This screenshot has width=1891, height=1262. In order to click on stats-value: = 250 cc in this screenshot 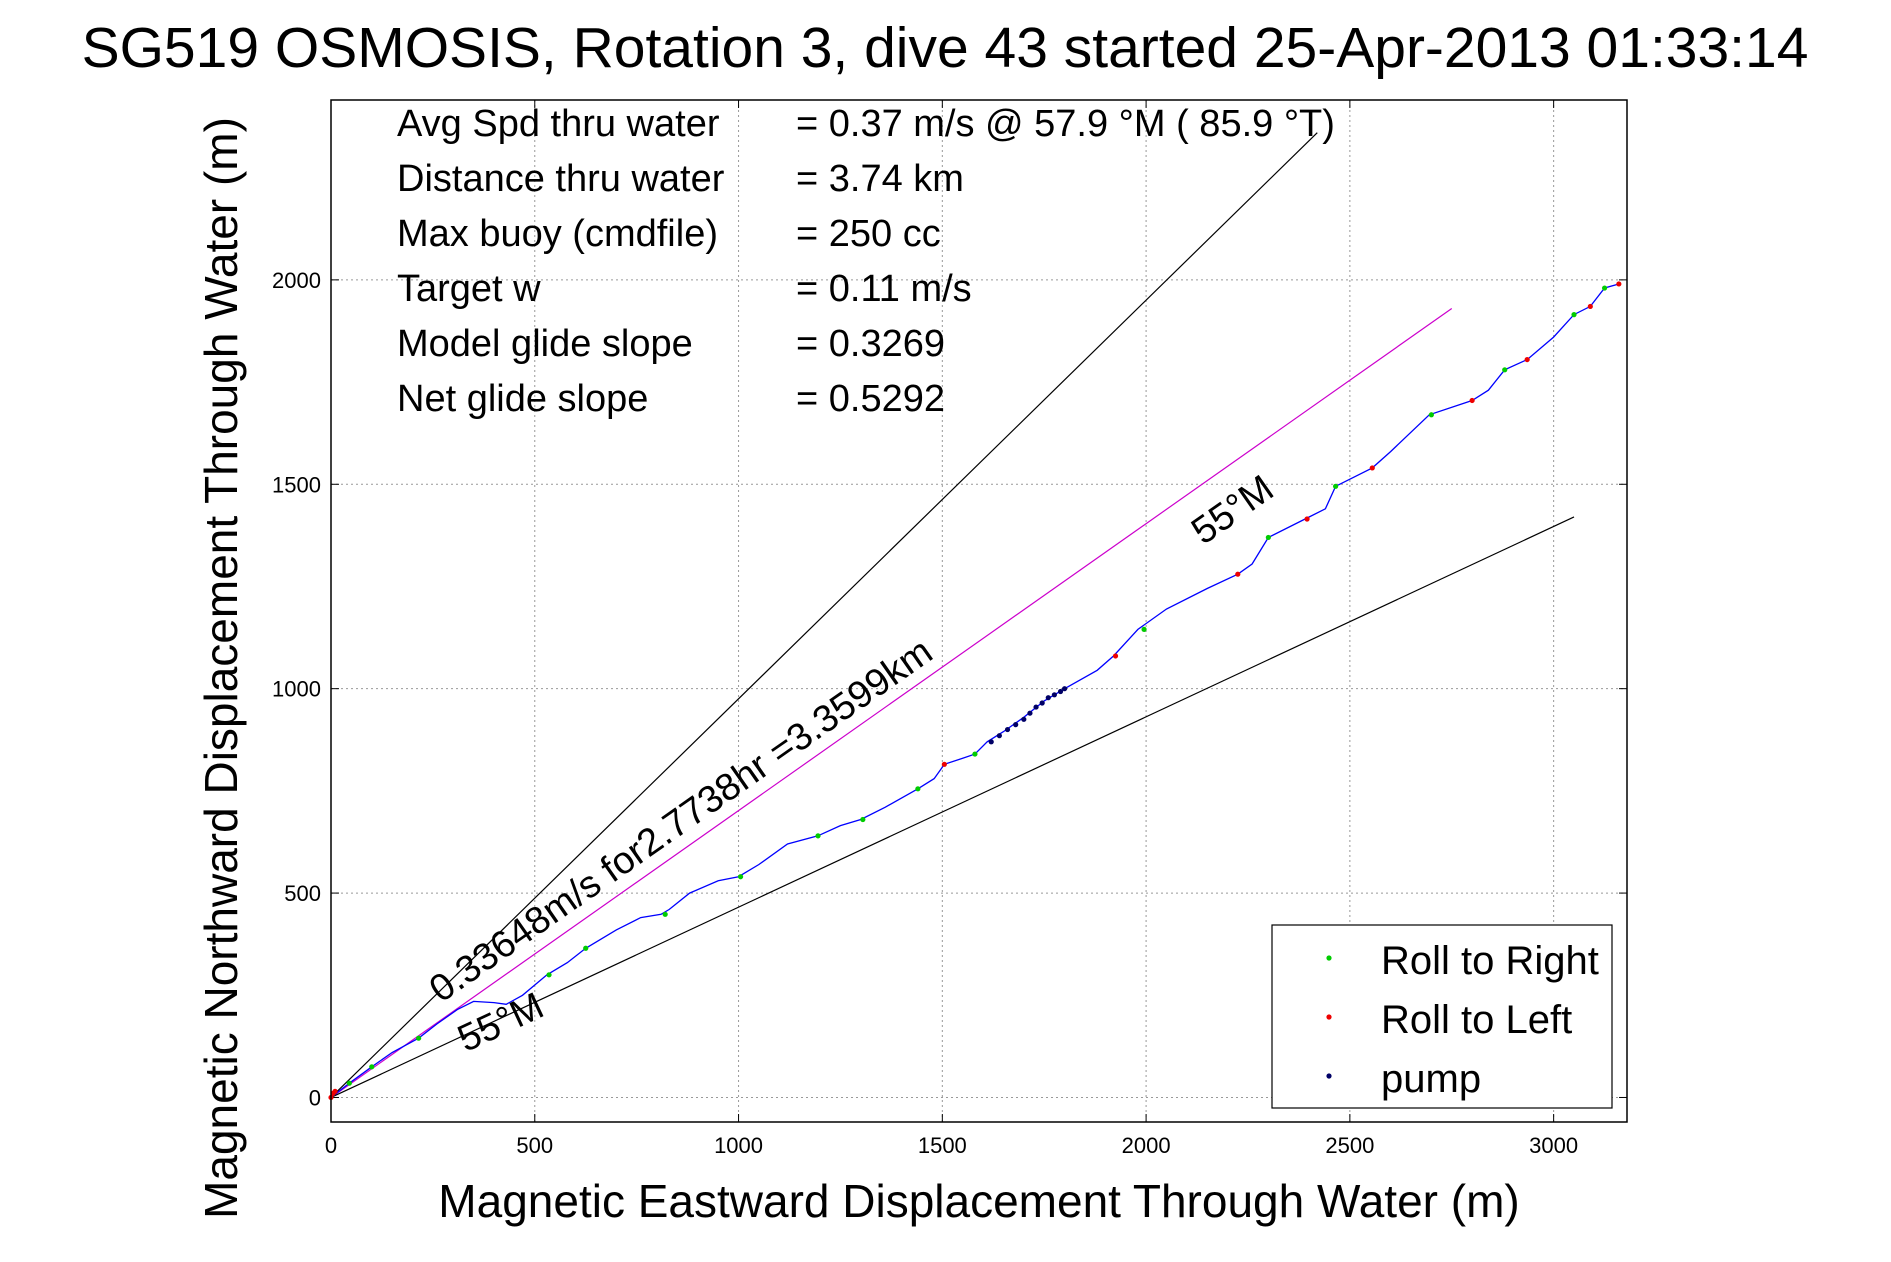, I will do `click(868, 234)`.